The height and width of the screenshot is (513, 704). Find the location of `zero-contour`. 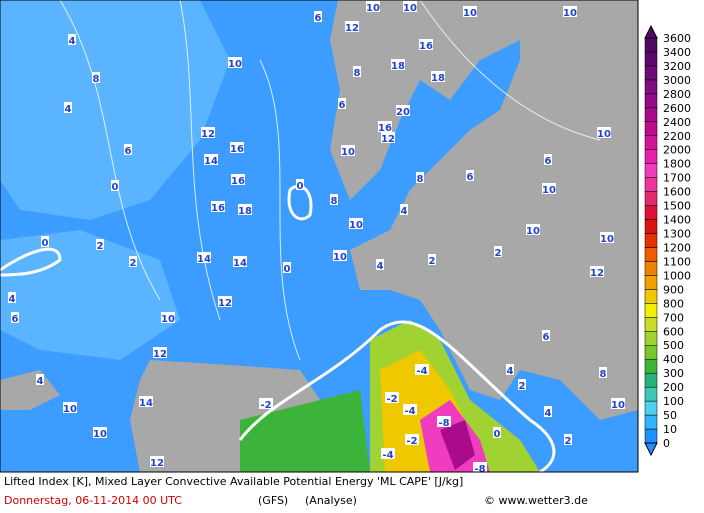

zero-contour is located at coordinates (397, 397).